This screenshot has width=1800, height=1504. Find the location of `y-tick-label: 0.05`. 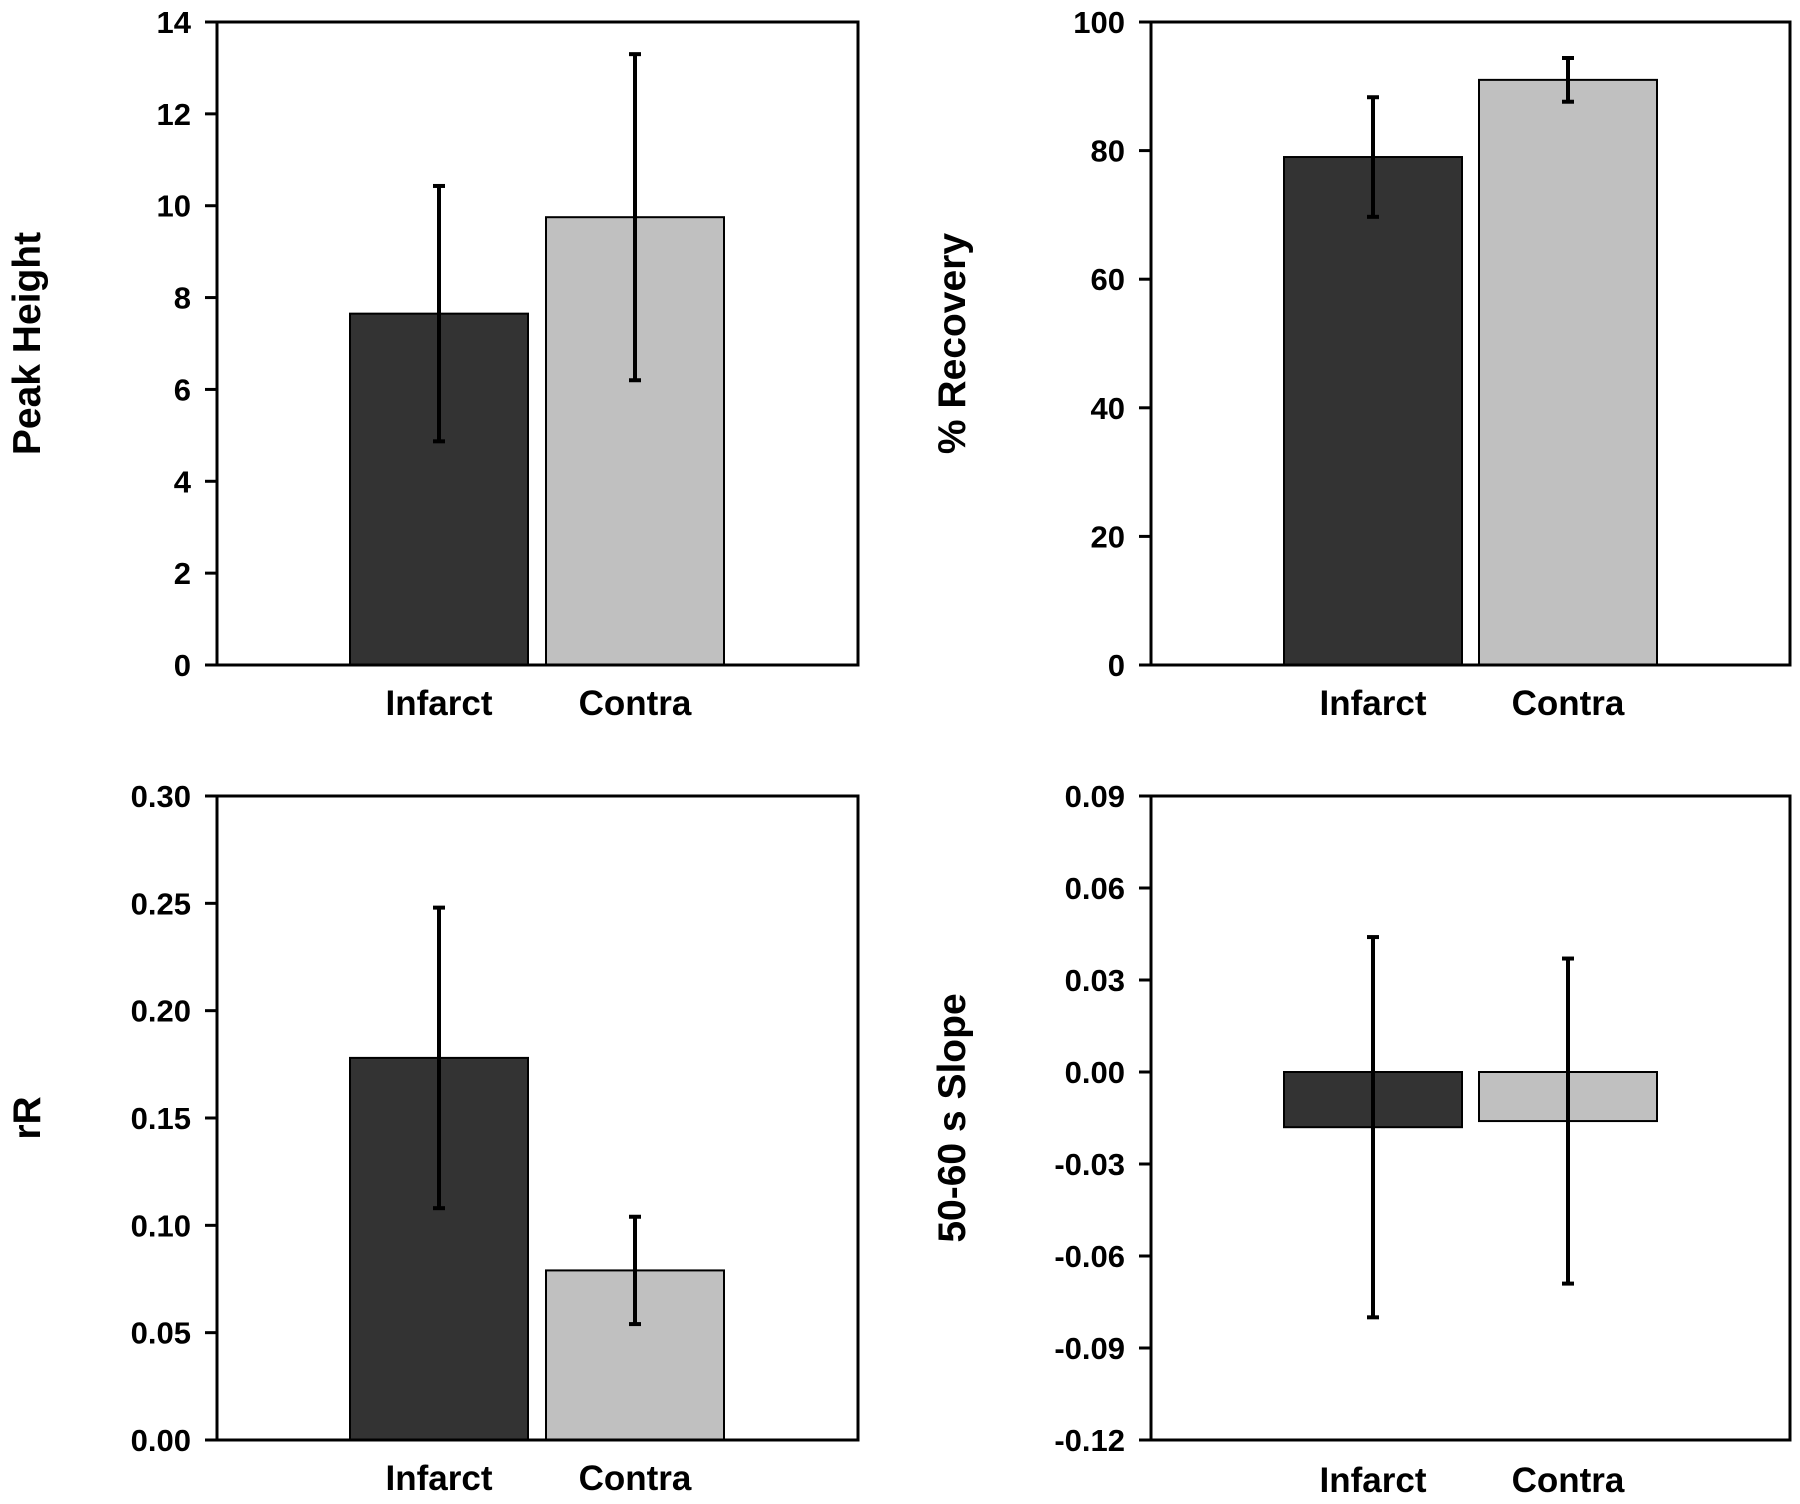

y-tick-label: 0.05 is located at coordinates (161, 1333).